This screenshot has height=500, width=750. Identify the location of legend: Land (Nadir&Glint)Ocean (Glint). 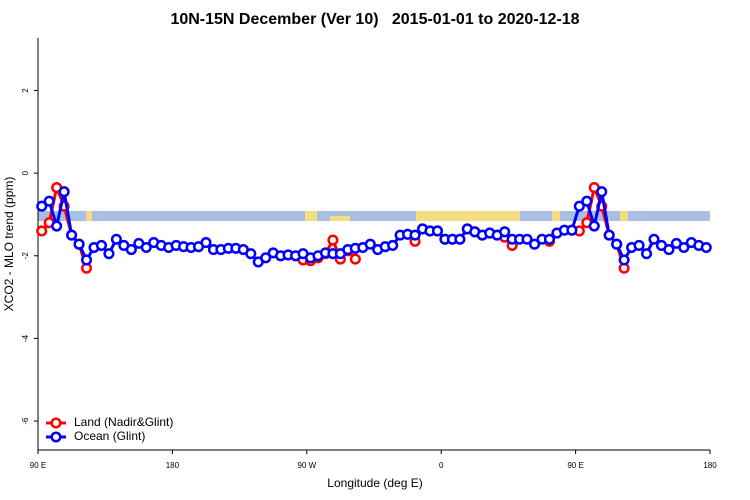
(109, 429).